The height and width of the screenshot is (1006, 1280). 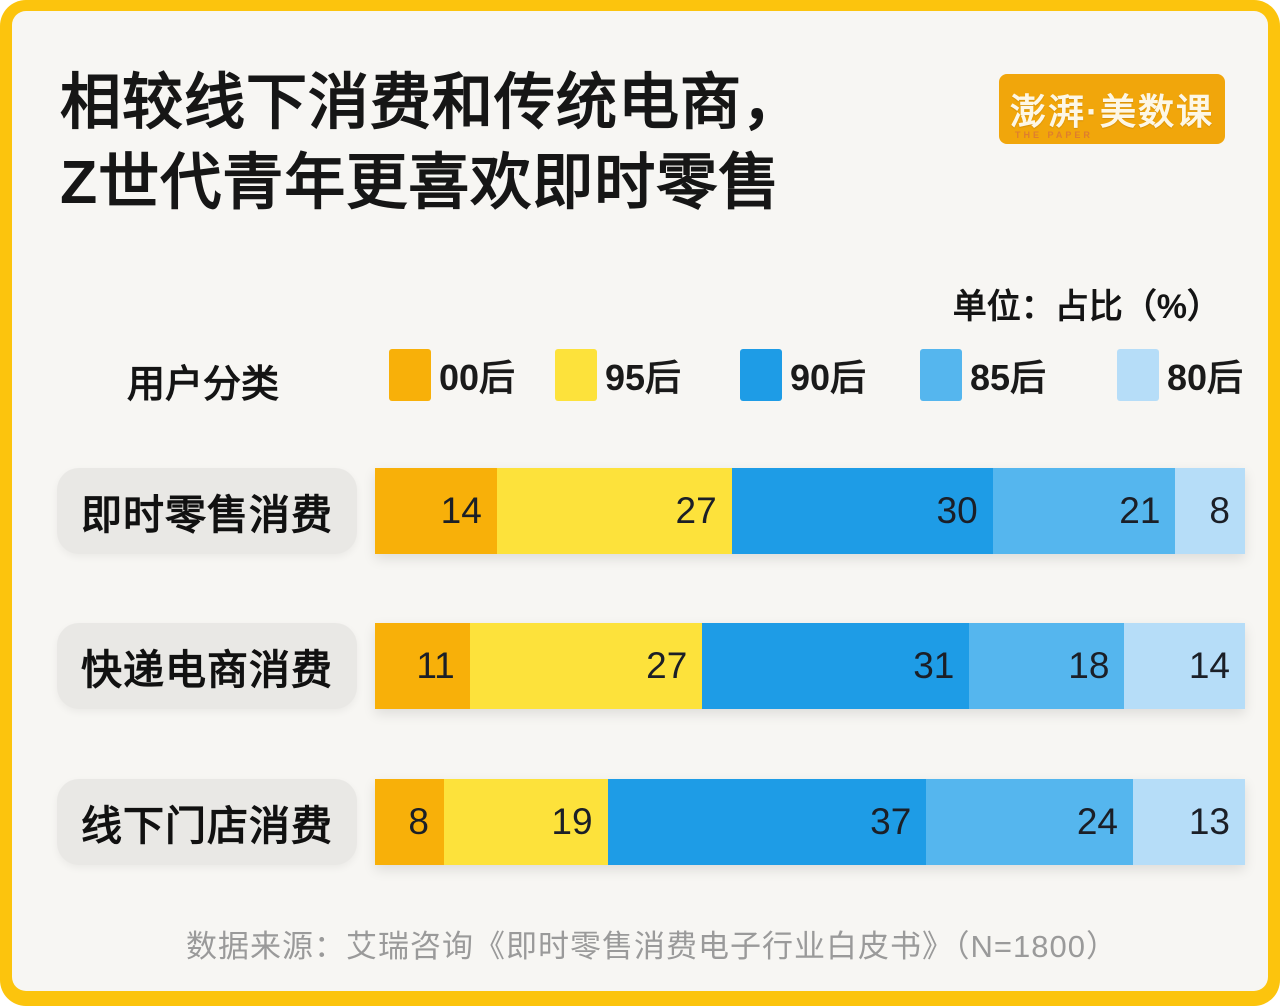 What do you see at coordinates (957, 510) in the screenshot?
I see `segment-value: 30` at bounding box center [957, 510].